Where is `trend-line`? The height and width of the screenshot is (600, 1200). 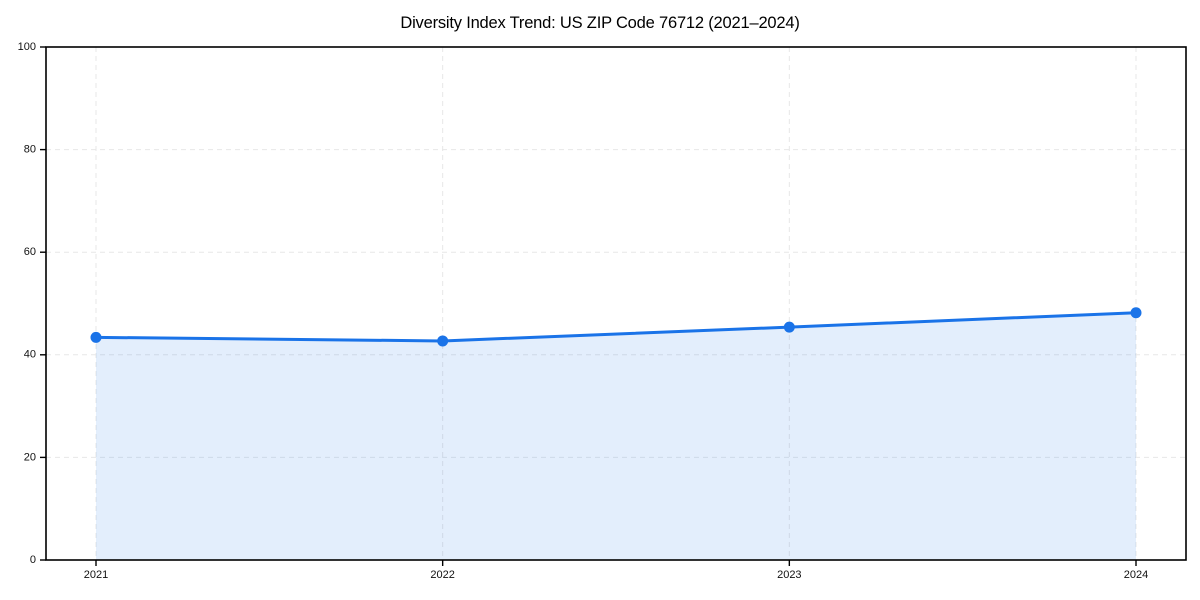
trend-line is located at coordinates (616, 327).